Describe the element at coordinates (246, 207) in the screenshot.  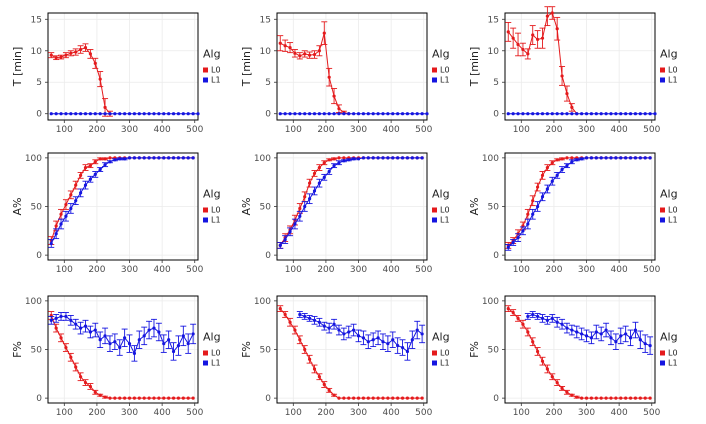
I see `y-axis-label: A%` at that location.